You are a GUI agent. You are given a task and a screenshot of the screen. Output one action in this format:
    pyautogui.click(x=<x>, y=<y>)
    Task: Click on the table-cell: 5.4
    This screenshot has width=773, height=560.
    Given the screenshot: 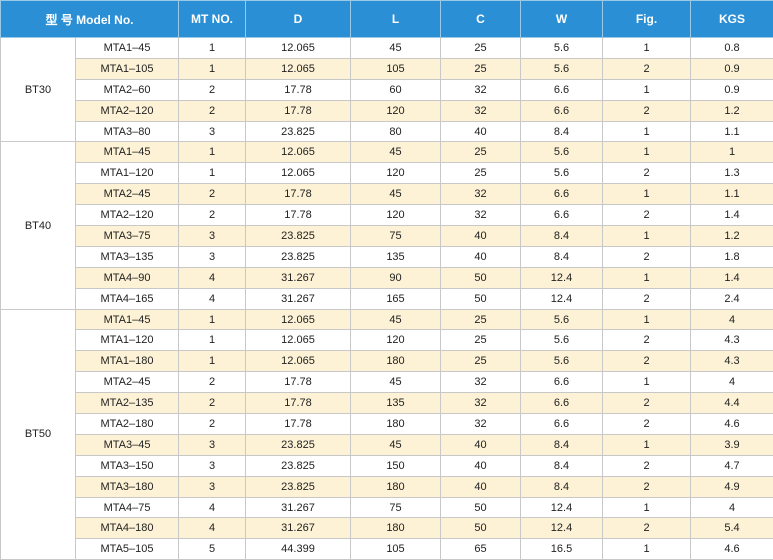 What is the action you would take?
    pyautogui.click(x=731, y=528)
    